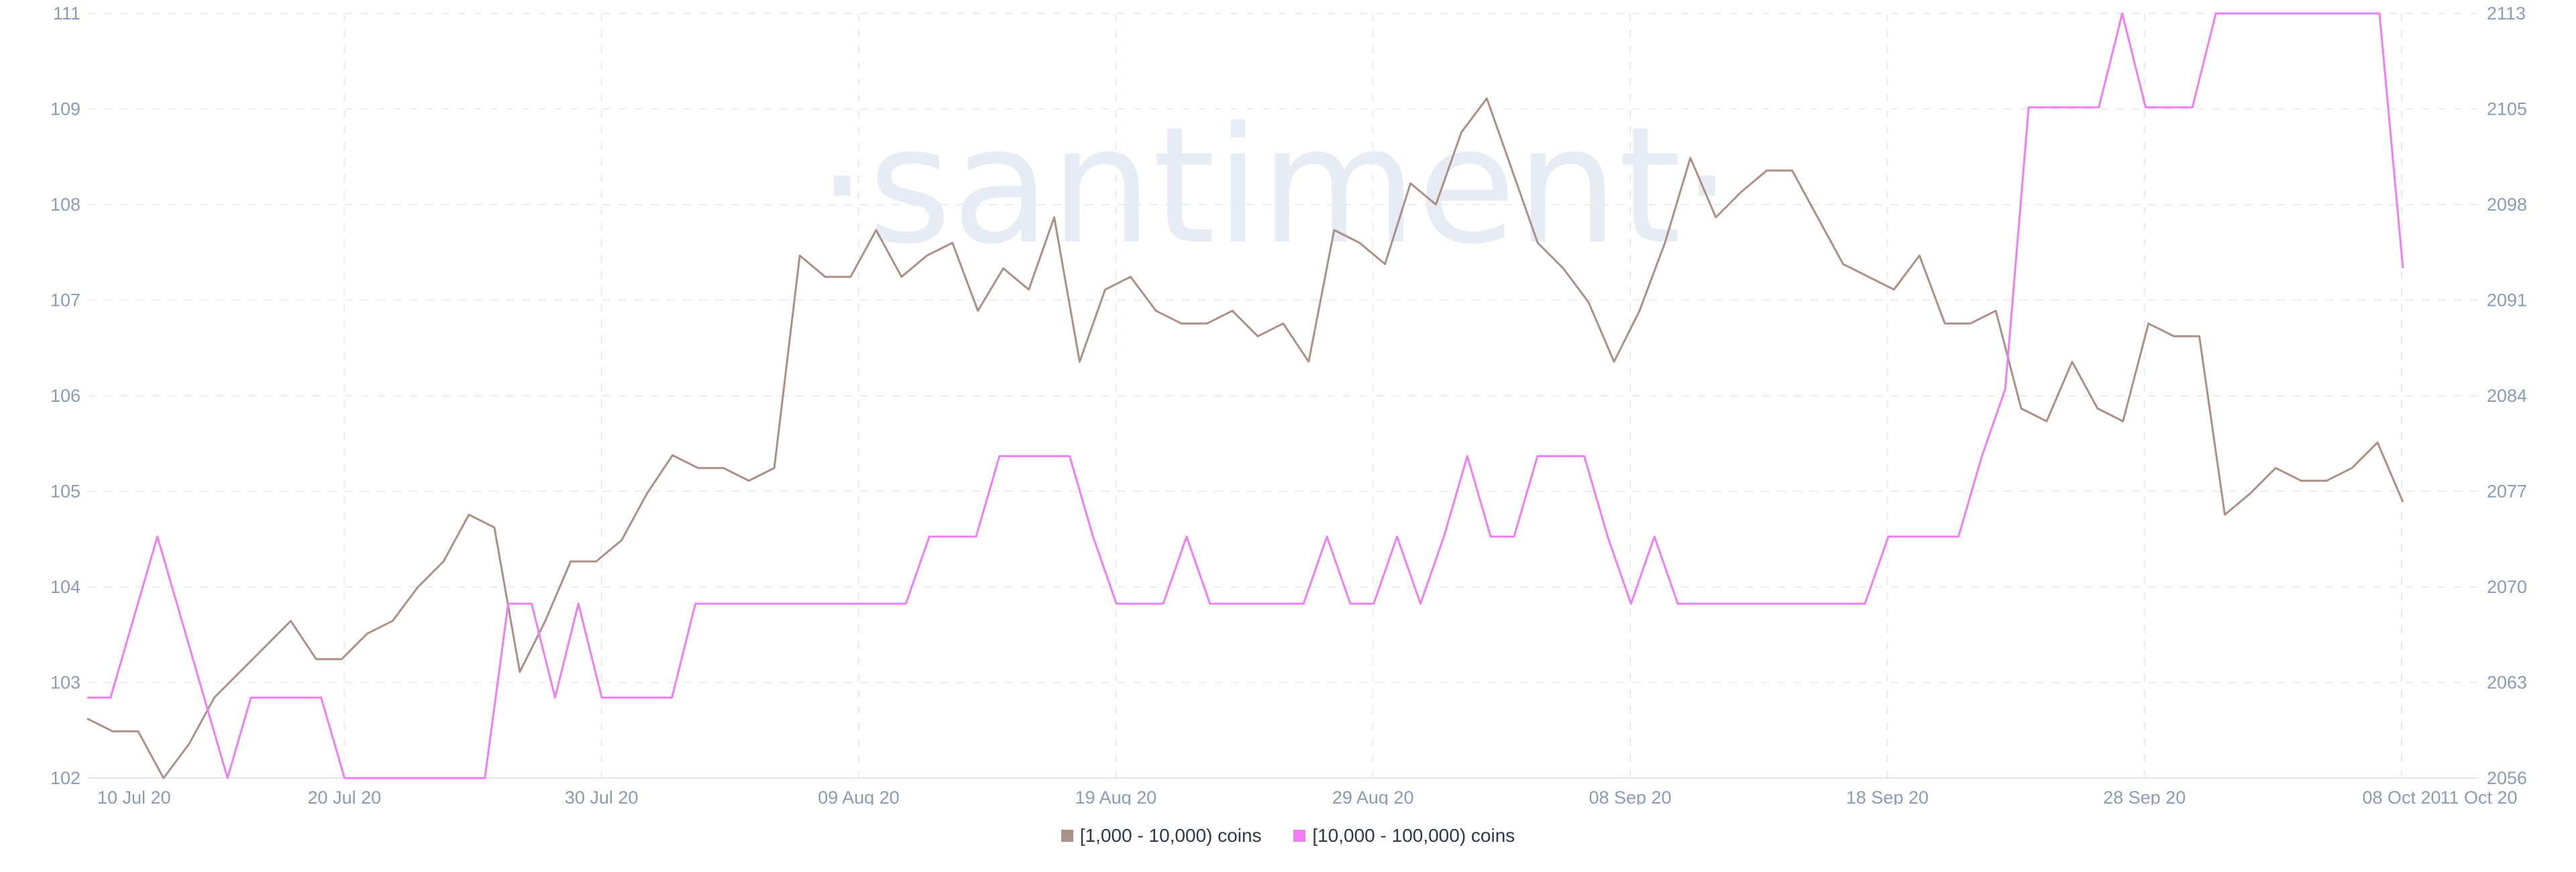 The height and width of the screenshot is (872, 2576). What do you see at coordinates (1299, 836) in the screenshot?
I see `legend-swatch-pink` at bounding box center [1299, 836].